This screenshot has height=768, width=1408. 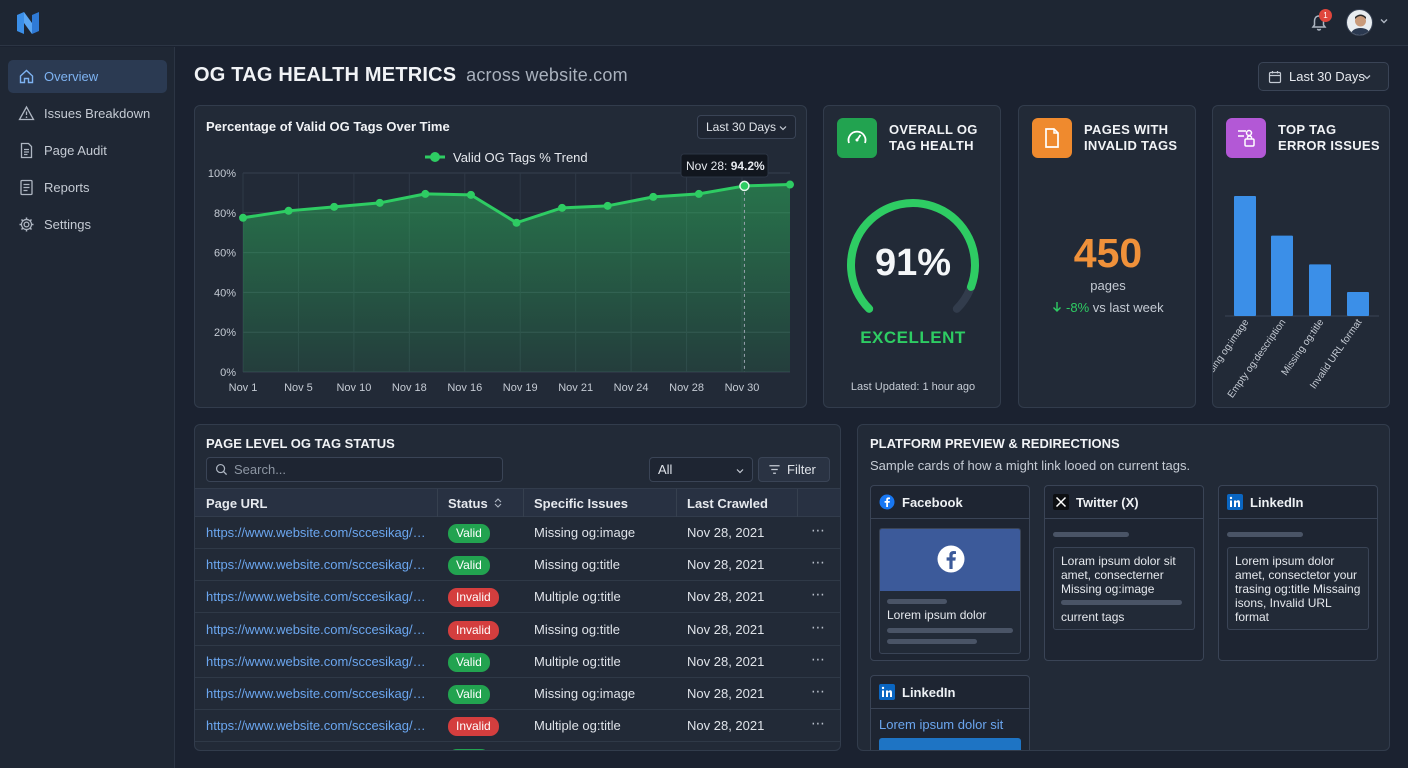 I want to click on y-tick-label: 60%, so click(x=225, y=254).